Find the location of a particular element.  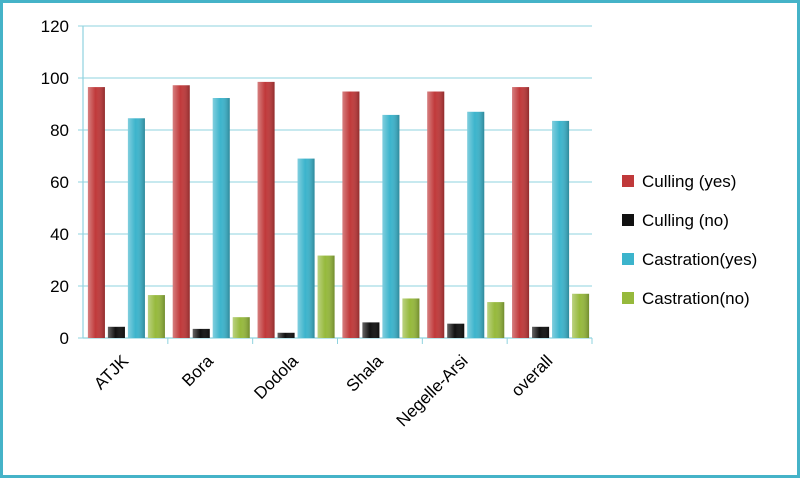

x-tick-label: Shala is located at coordinates (365, 373).